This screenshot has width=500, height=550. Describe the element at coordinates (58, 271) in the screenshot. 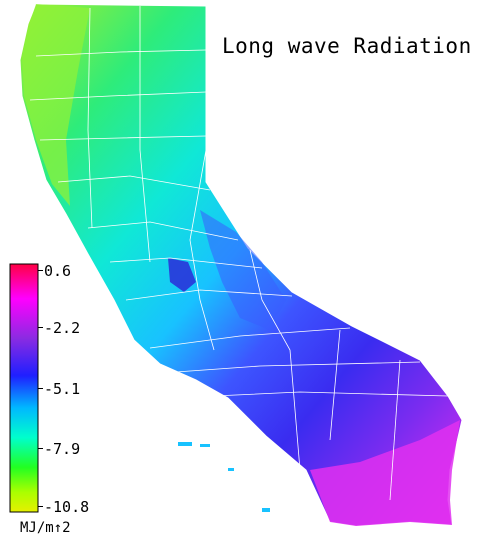

I see `colorbar-tick-label: 0.6` at that location.